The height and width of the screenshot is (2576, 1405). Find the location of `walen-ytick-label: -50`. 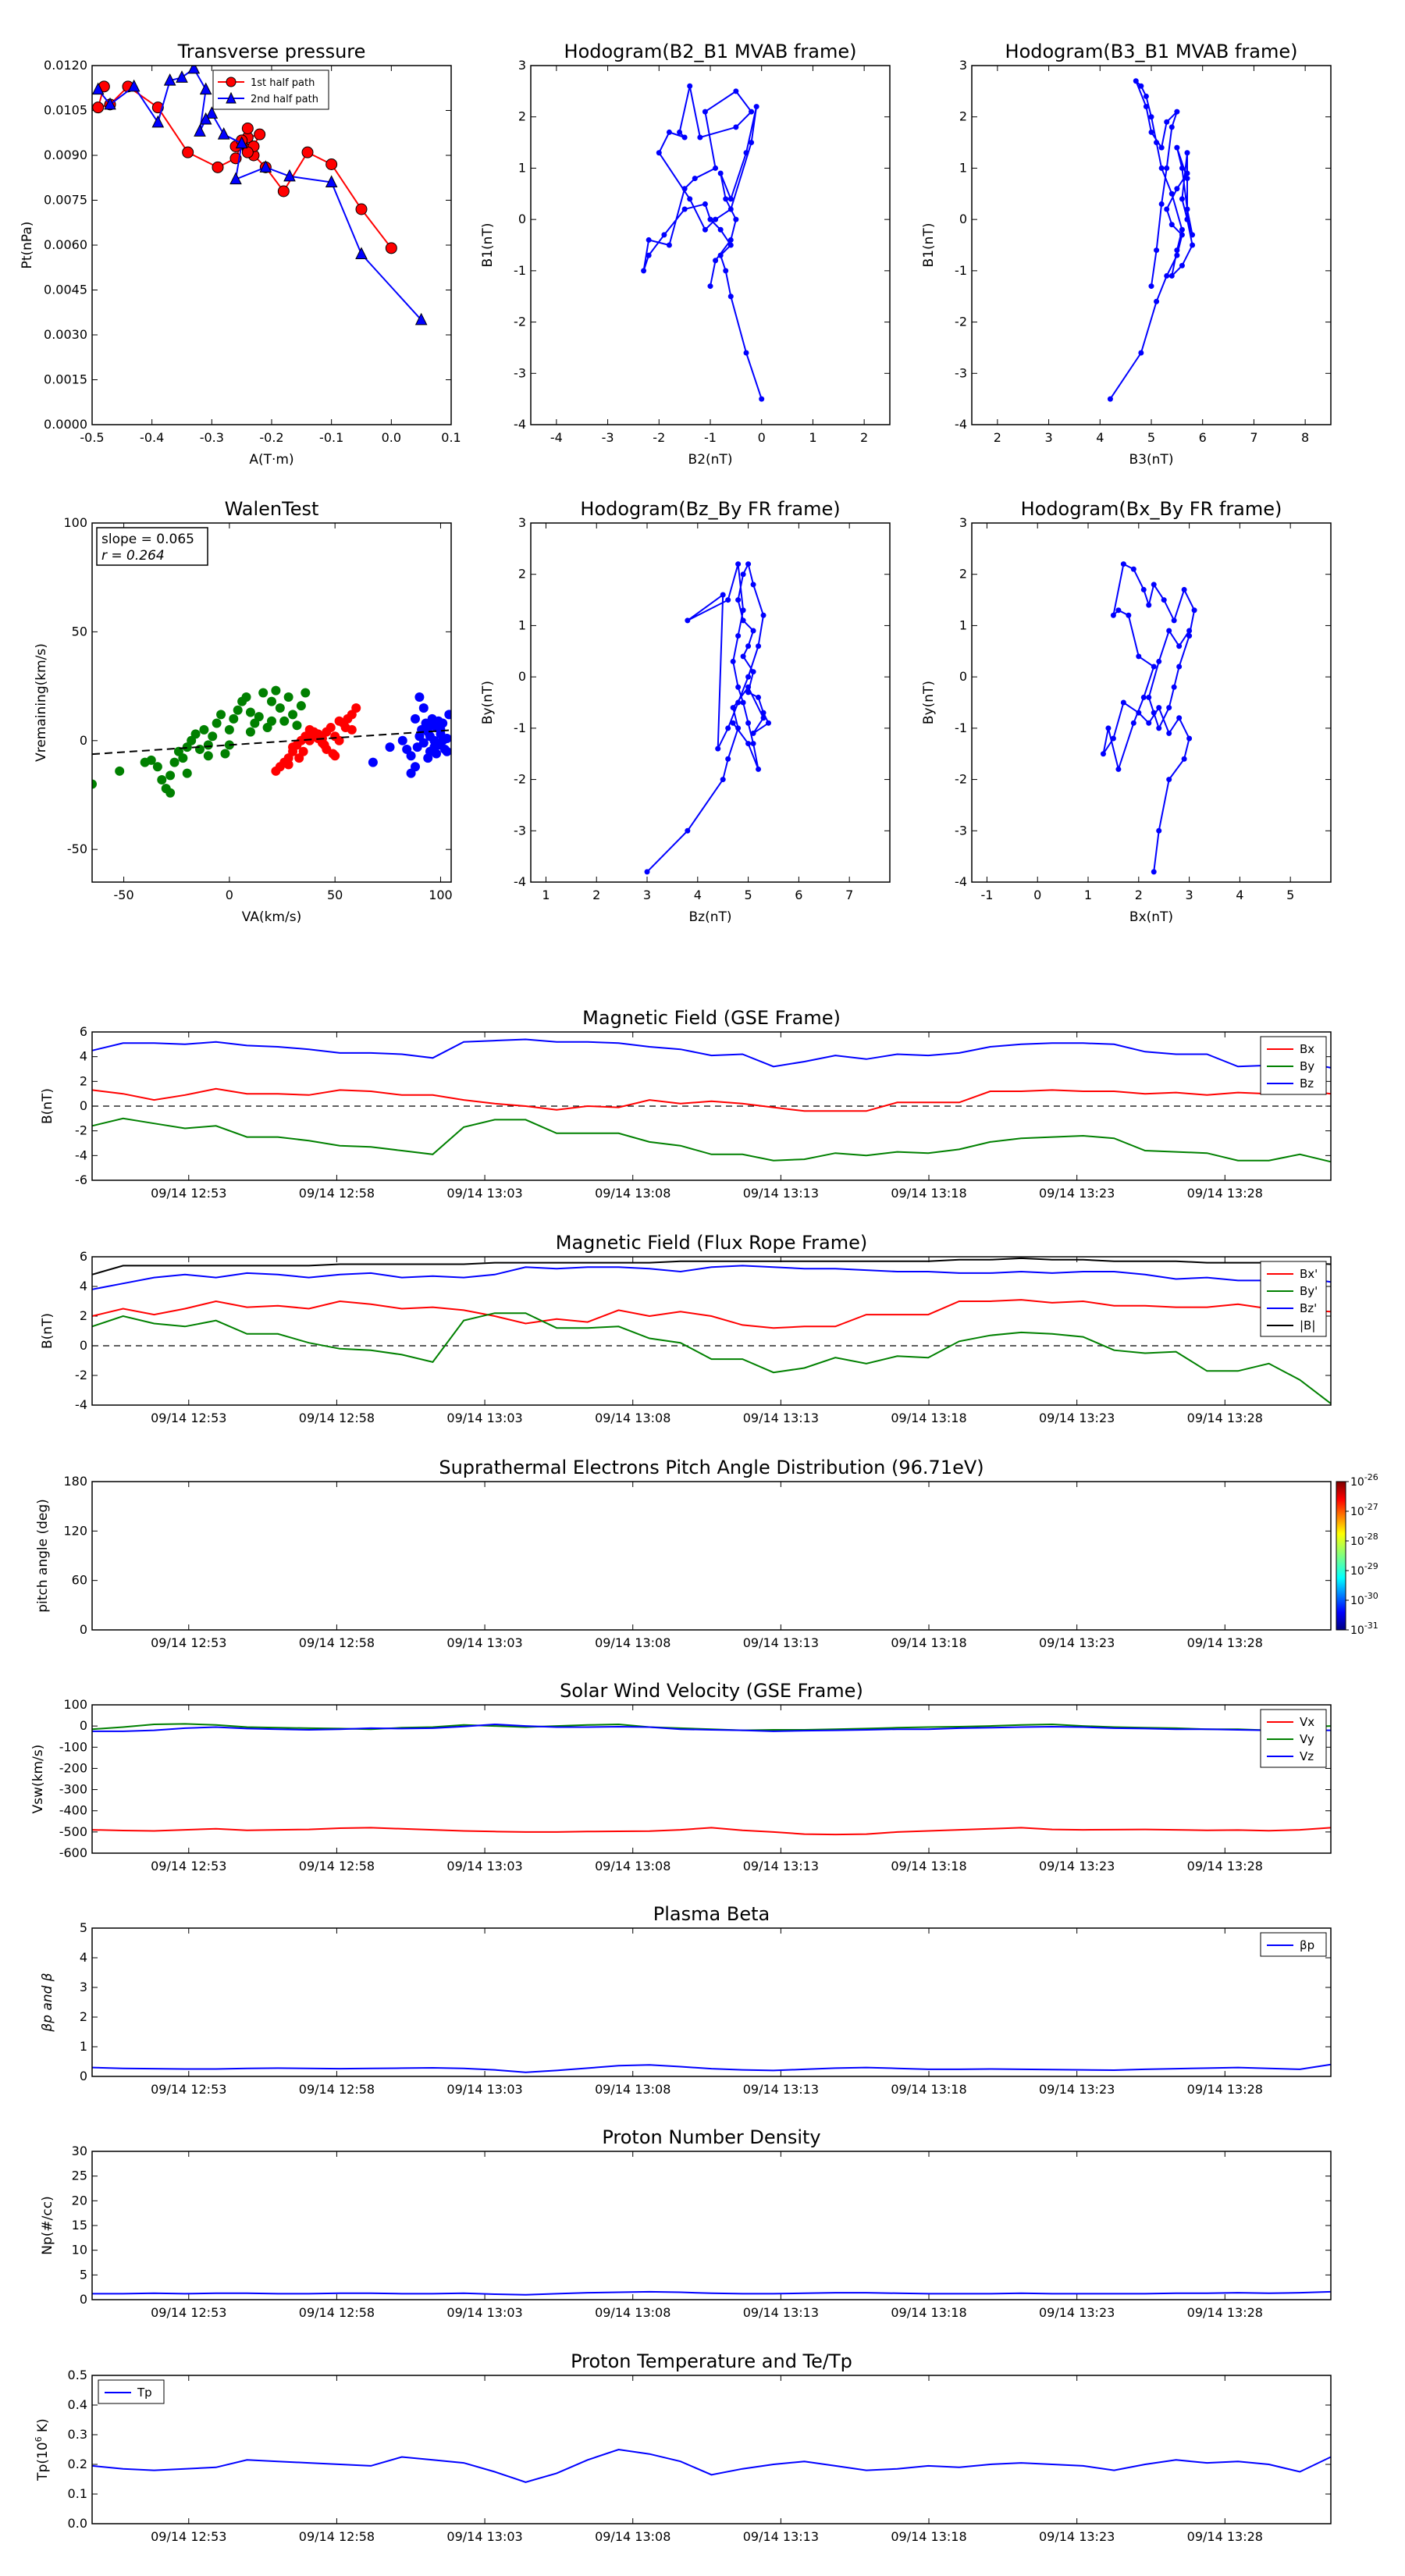

walen-ytick-label: -50 is located at coordinates (77, 848).